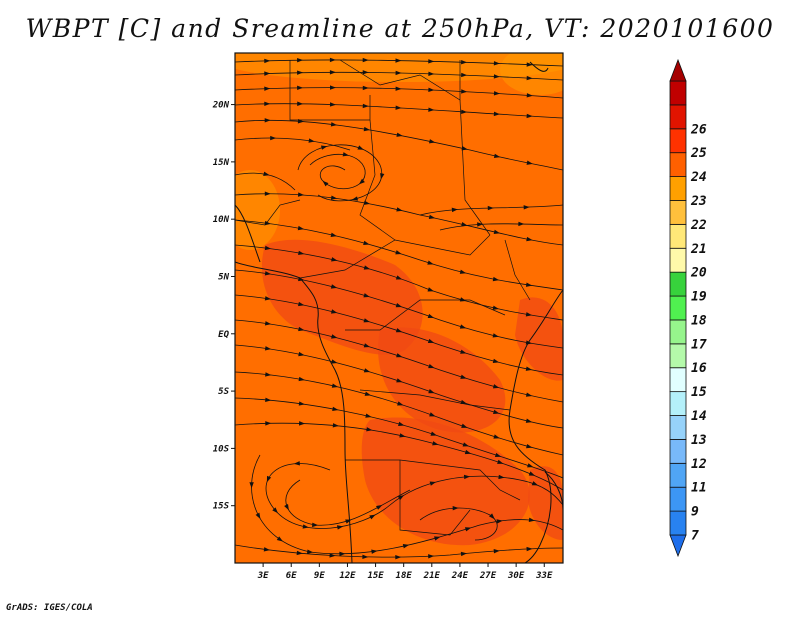  I want to click on coastline, so click(248, 233).